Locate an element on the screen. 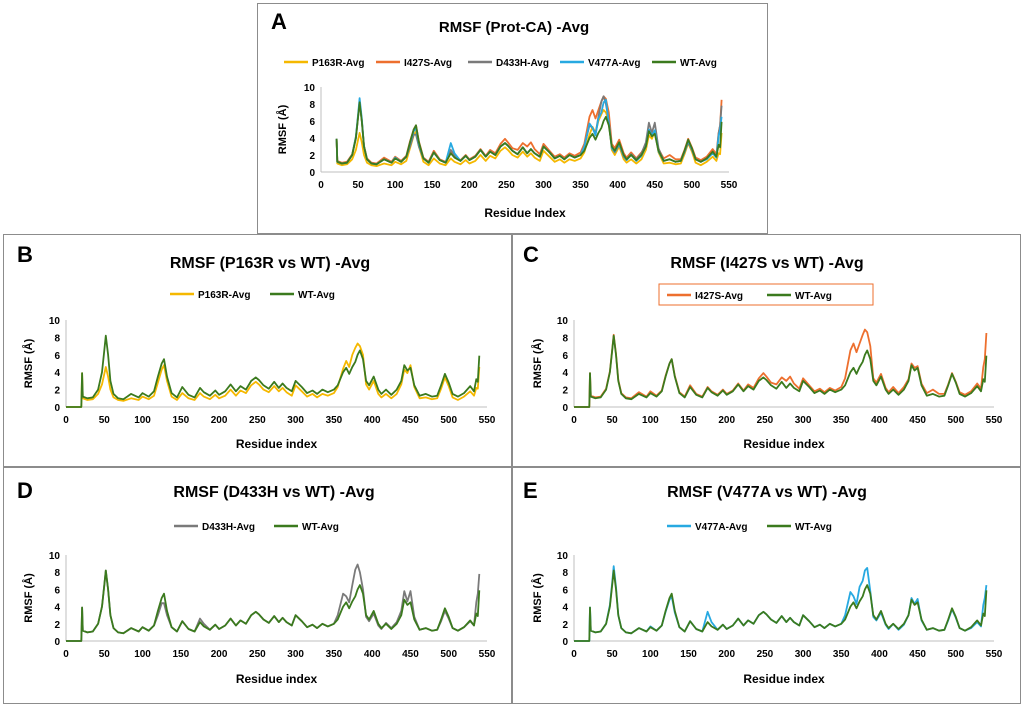  legend-box is located at coordinates (766, 294).